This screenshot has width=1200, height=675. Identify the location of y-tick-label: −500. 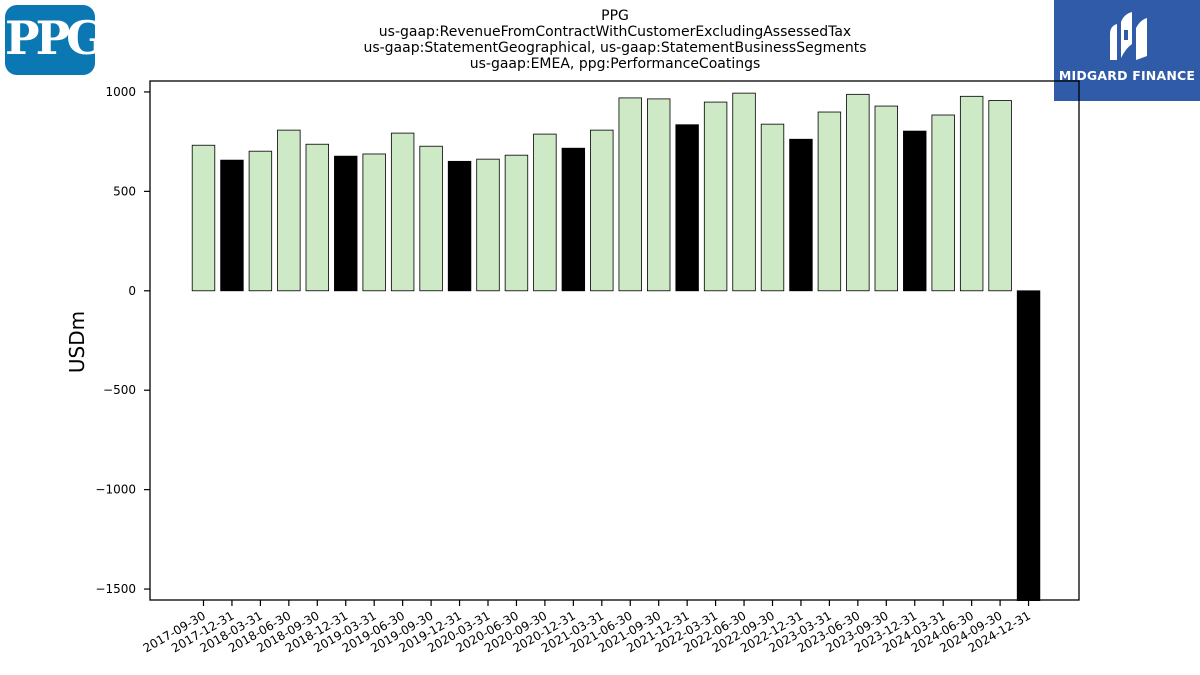
(119, 390).